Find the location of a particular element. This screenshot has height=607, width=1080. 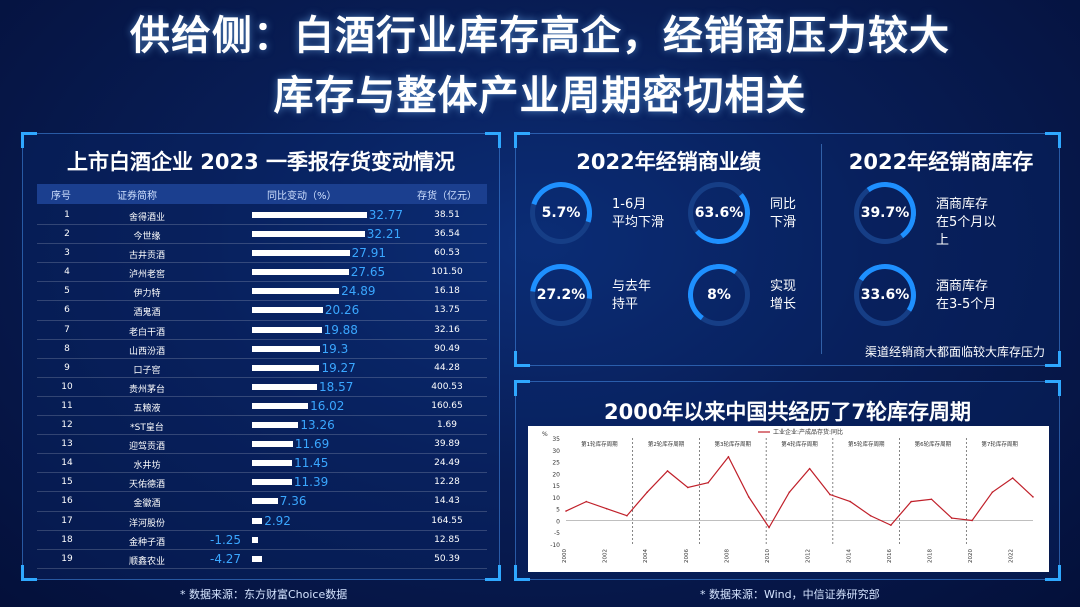

table-row: 11 五粮液 16.02 160.65 is located at coordinates (262, 407).